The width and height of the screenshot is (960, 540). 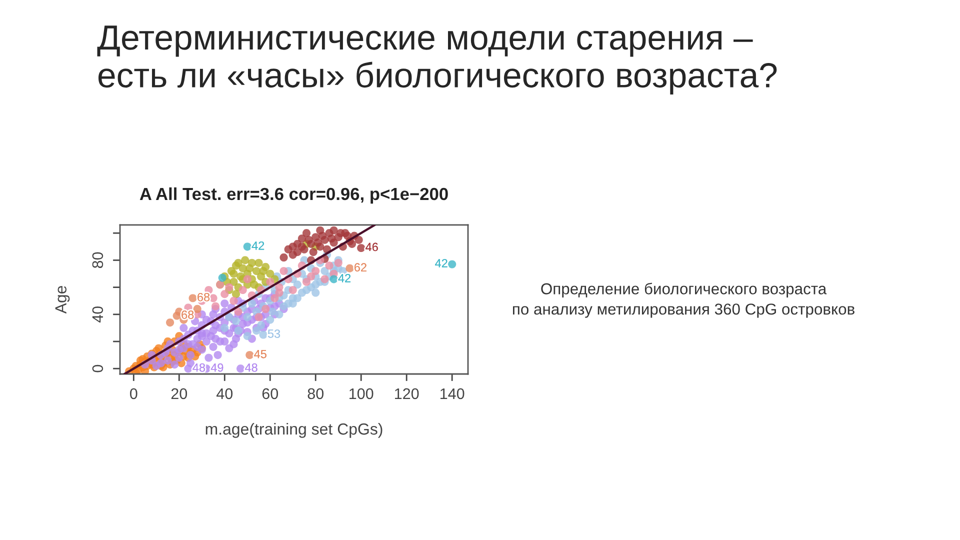 What do you see at coordinates (683, 300) in the screenshot?
I see `text: Определение биологического возраста по анализу метилирования 360 CpG островков` at bounding box center [683, 300].